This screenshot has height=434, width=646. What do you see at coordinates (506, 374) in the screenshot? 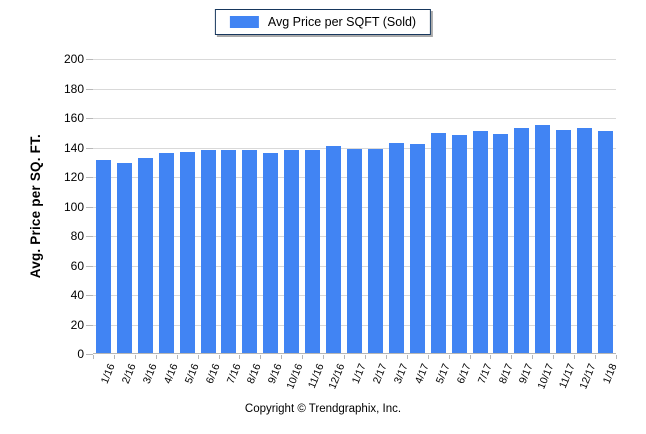
I see `x-tick-label: 8/17` at bounding box center [506, 374].